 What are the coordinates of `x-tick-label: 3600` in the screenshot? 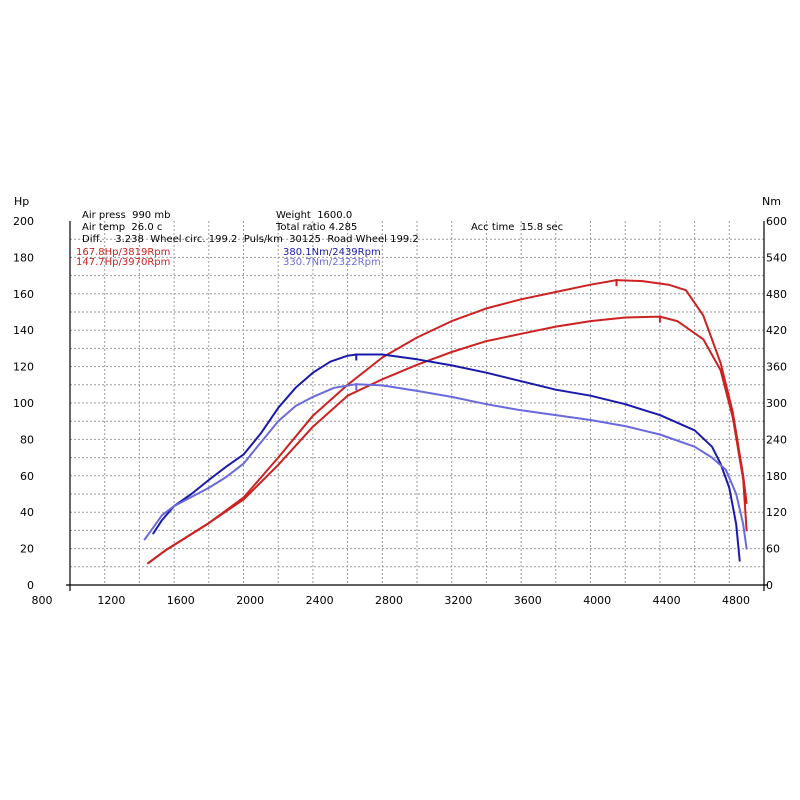 It's located at (528, 600).